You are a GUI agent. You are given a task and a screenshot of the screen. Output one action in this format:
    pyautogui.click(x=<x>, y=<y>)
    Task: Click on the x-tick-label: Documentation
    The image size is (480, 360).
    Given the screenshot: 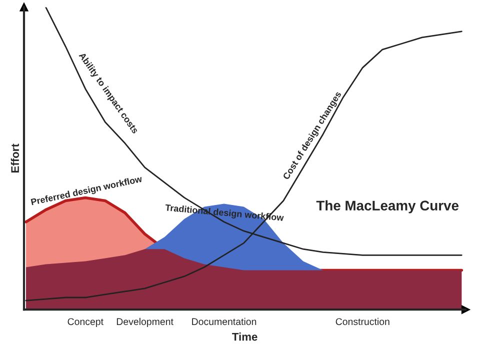 What is the action you would take?
    pyautogui.click(x=224, y=322)
    